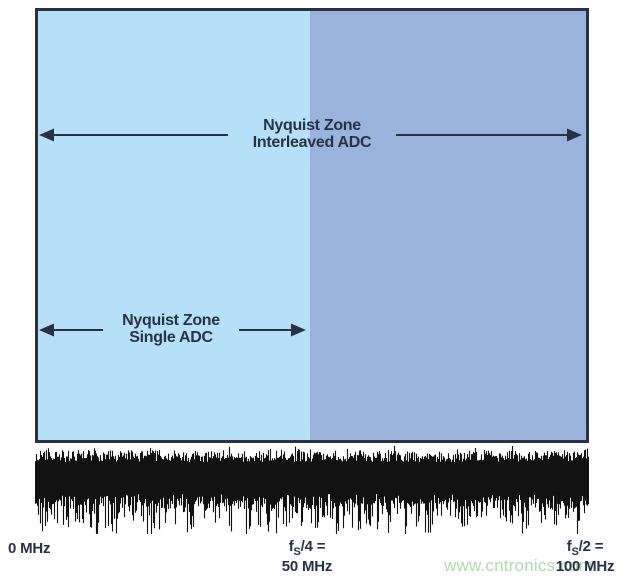 The image size is (630, 584). Describe the element at coordinates (29, 548) in the screenshot. I see `axis-label-0mhz: 0 MHz` at that location.